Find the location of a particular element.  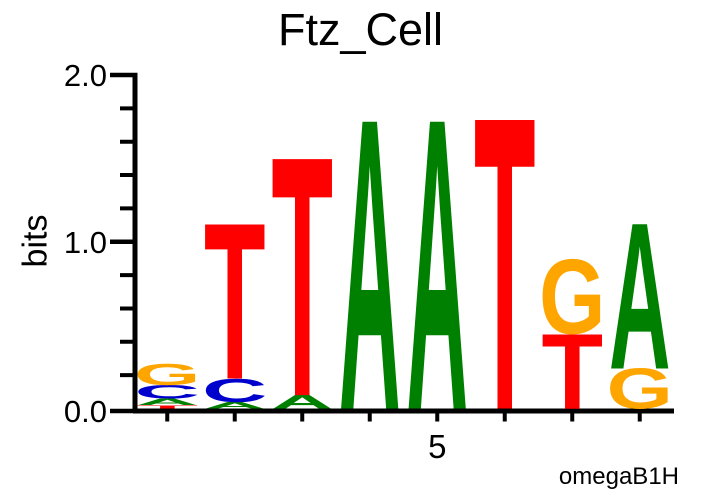

chart-title: Ftz_Cell is located at coordinates (360, 29).